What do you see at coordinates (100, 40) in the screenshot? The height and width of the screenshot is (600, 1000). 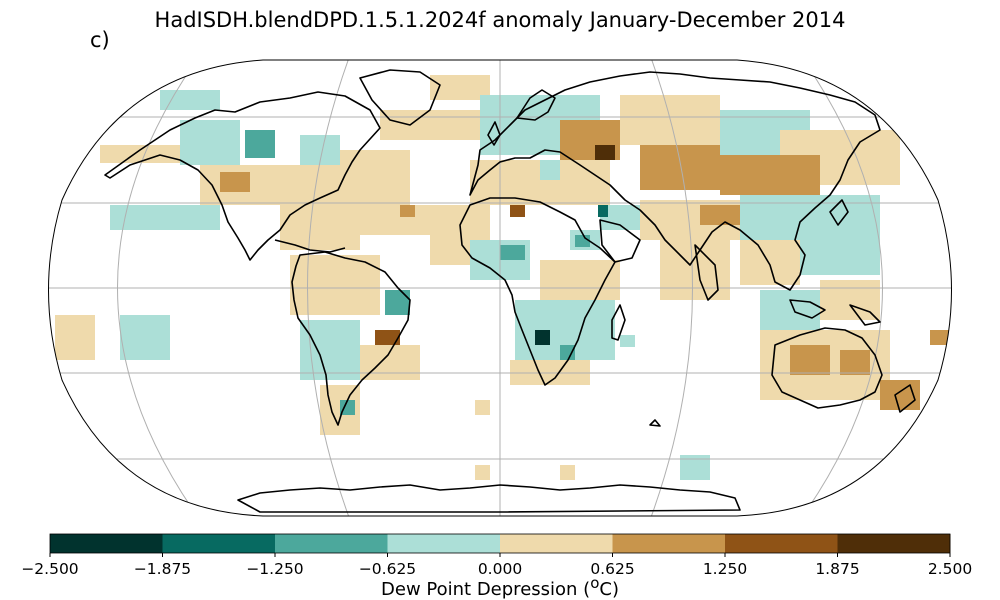 I see `panel-label: c)` at bounding box center [100, 40].